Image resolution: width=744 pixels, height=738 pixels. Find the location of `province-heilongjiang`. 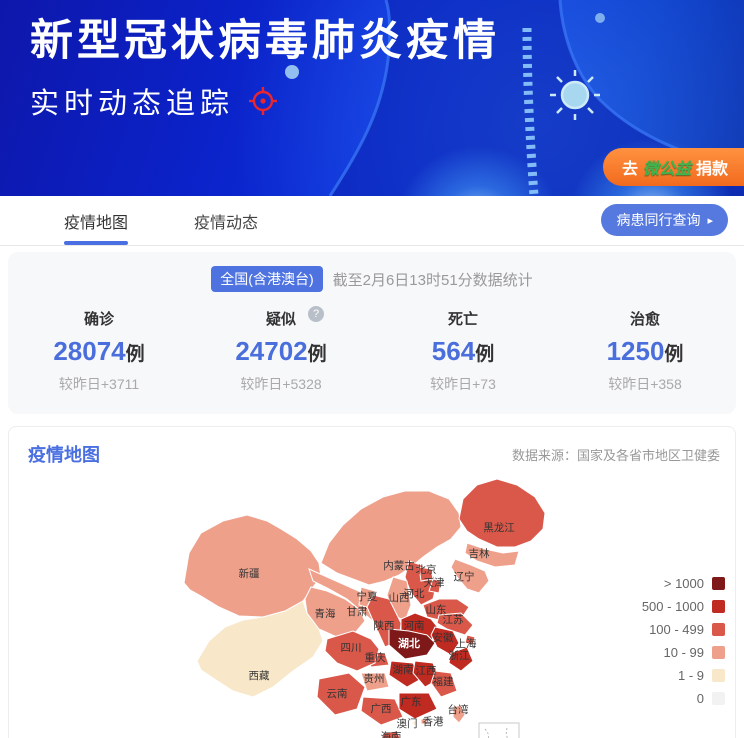

province-heilongjiang is located at coordinates (502, 513).